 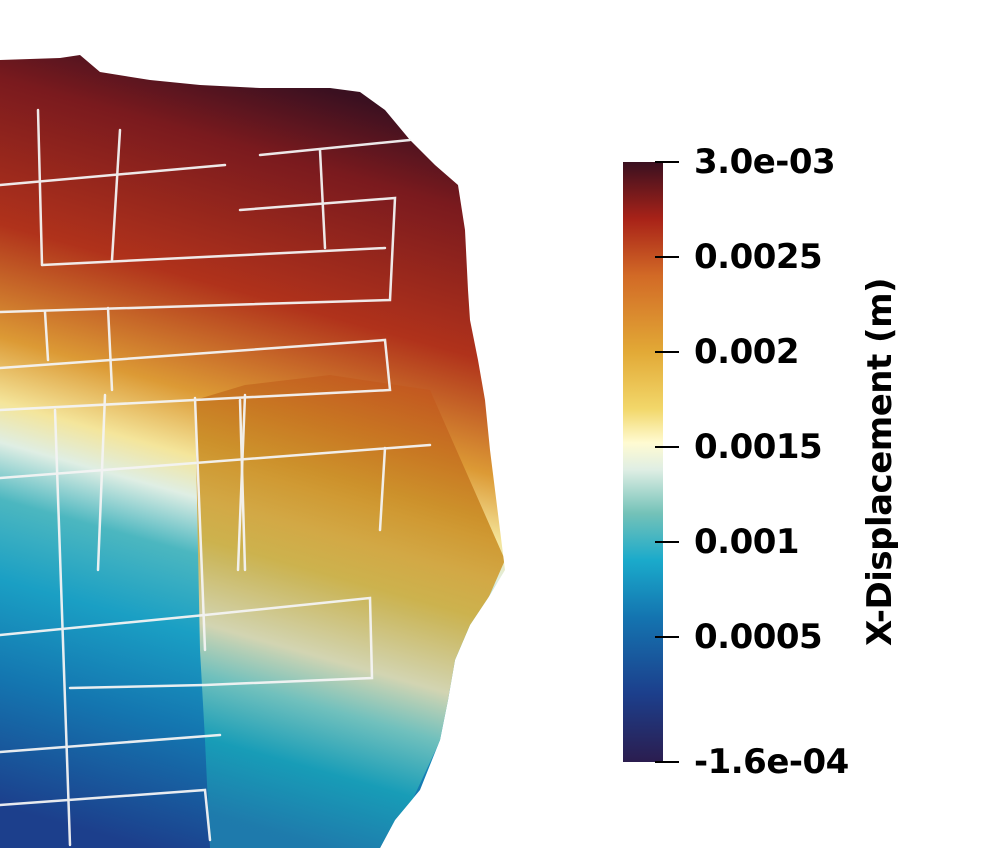 I want to click on colorbar-tick-label: -1.6e-04, so click(x=771, y=762).